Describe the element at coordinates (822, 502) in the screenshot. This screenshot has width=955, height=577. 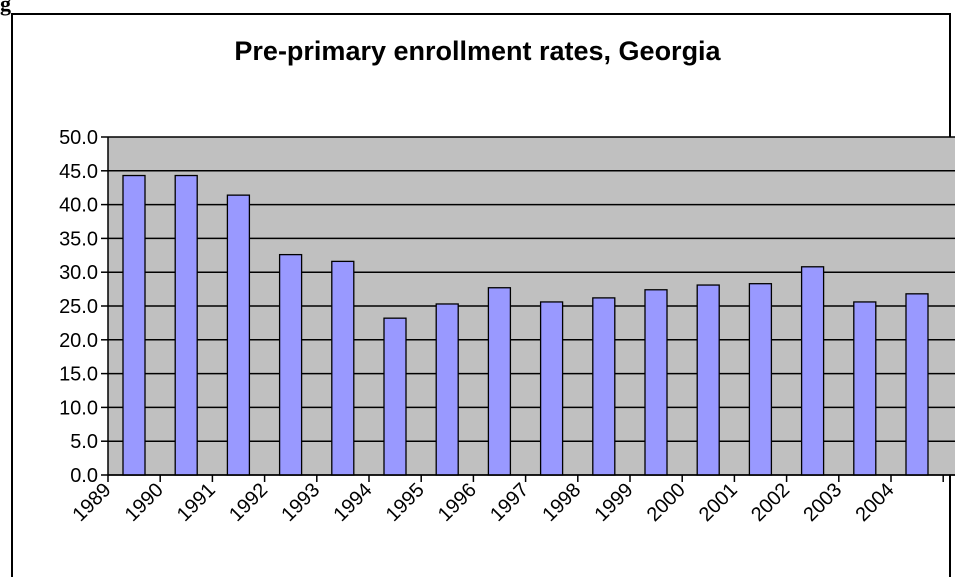
I see `x-tick-label: 2003` at that location.